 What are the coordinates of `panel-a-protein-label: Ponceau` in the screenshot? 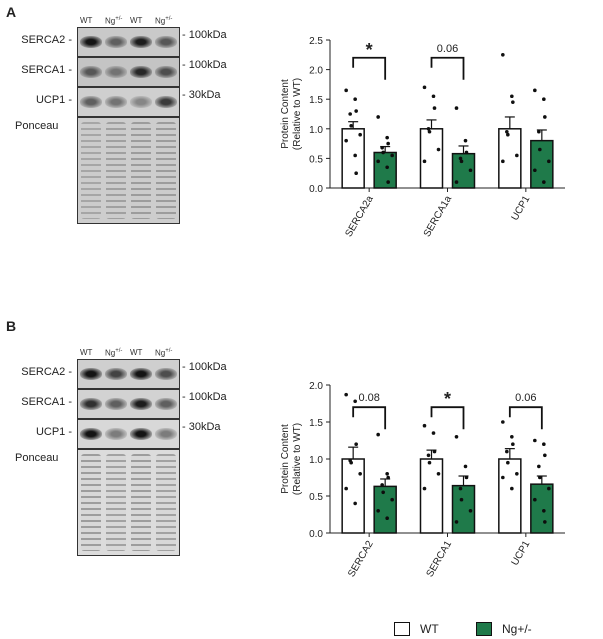 It's located at (37, 126).